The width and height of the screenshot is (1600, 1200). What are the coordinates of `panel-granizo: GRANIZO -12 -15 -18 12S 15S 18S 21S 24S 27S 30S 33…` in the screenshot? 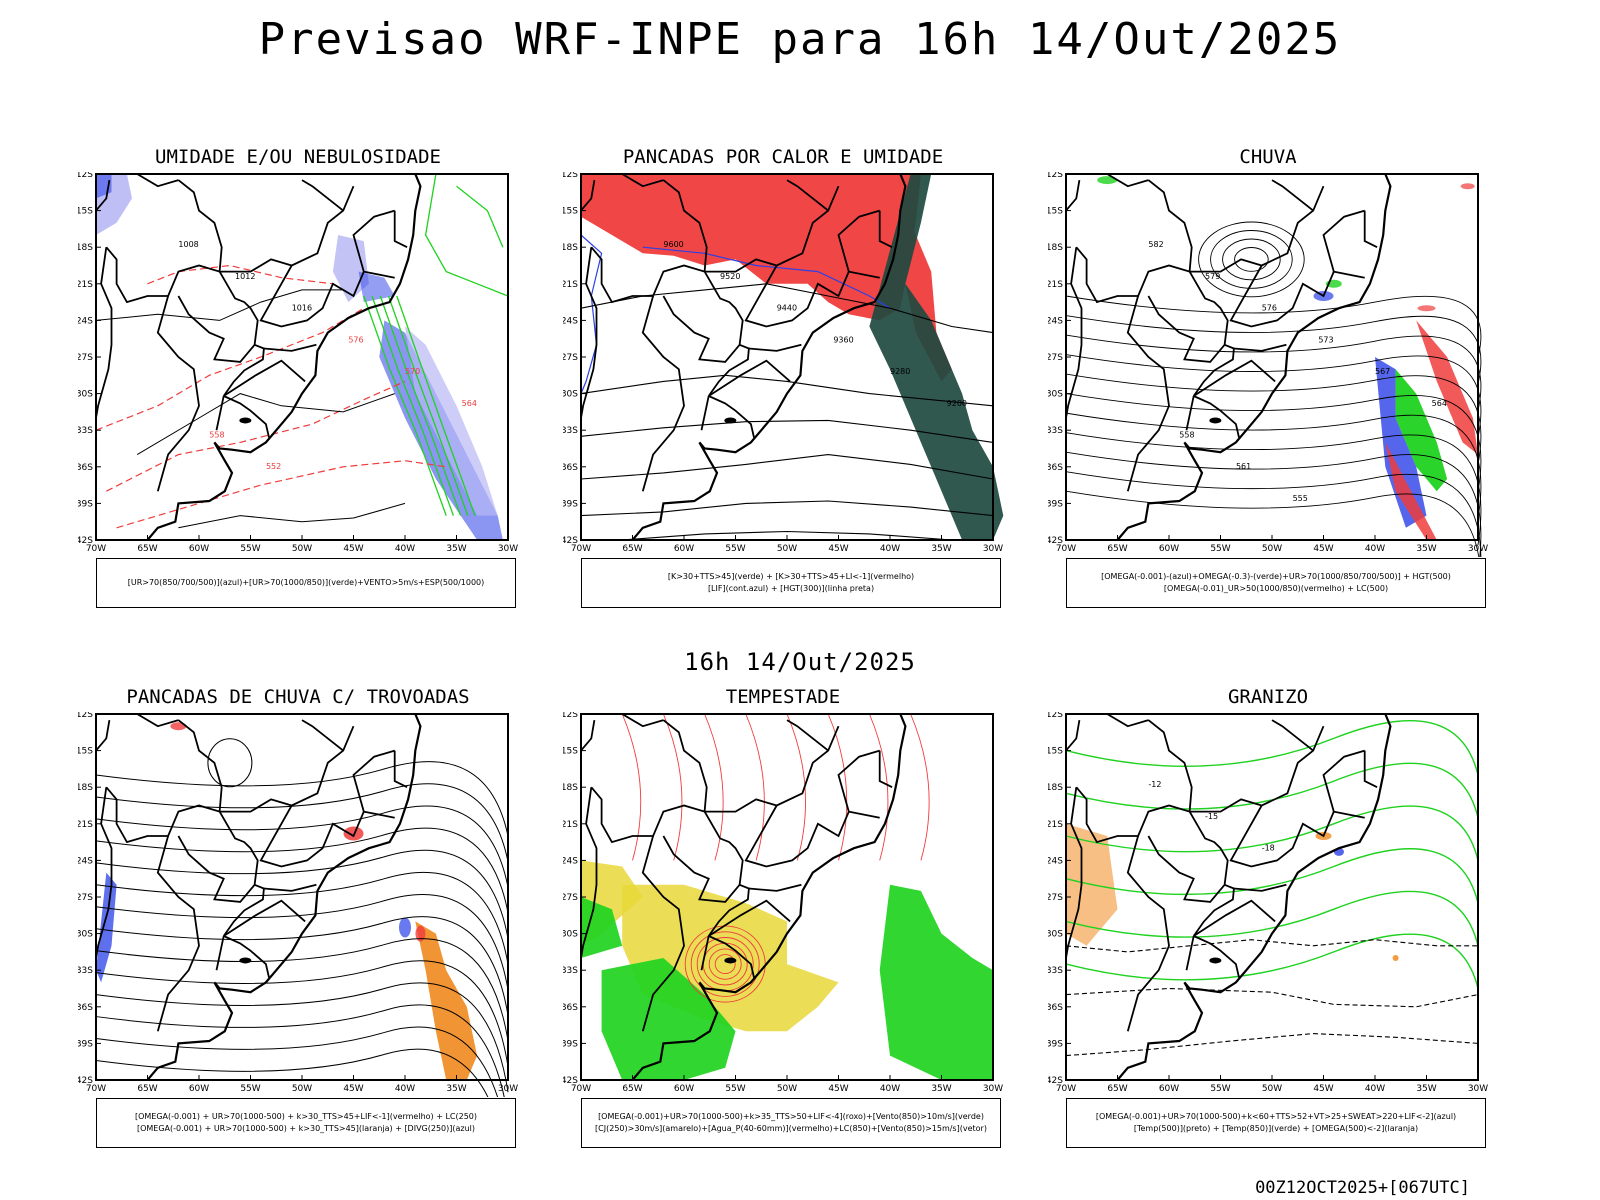 It's located at (1298, 917).